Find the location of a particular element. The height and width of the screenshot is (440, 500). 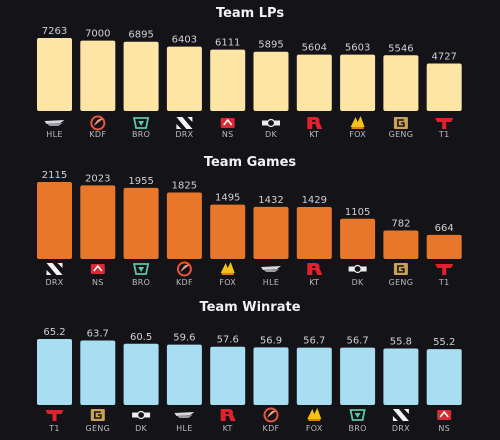

value-label: 56.9 is located at coordinates (271, 340).